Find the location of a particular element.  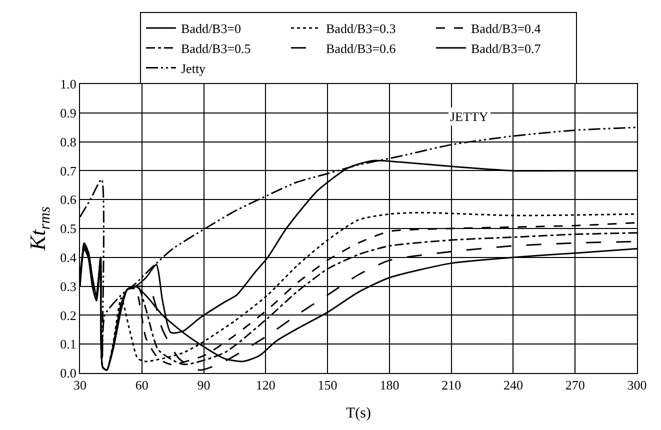

y-tick-label: 0.9 is located at coordinates (68, 112).